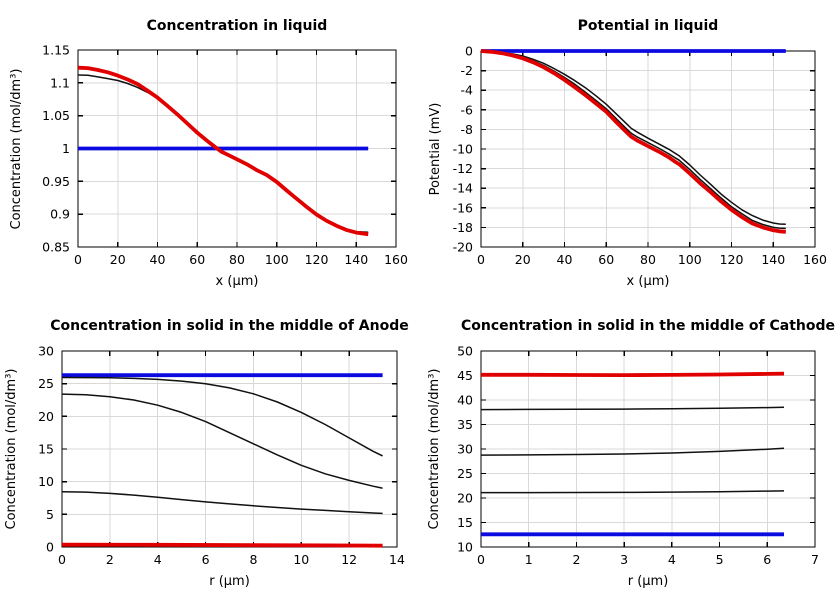 The height and width of the screenshot is (600, 840). I want to click on y-tick-label: -8, so click(467, 129).